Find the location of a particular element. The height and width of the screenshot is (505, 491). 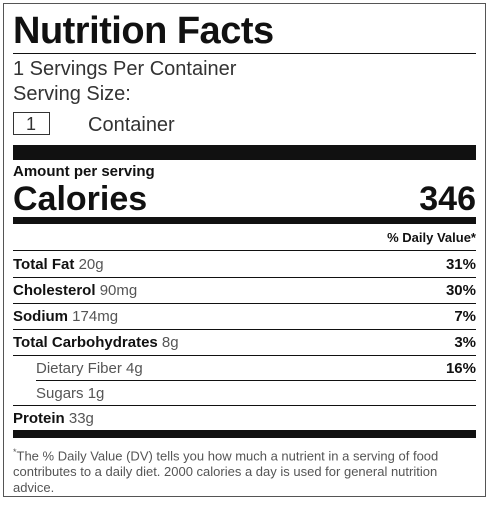

title: Nutrition Facts is located at coordinates (143, 31).